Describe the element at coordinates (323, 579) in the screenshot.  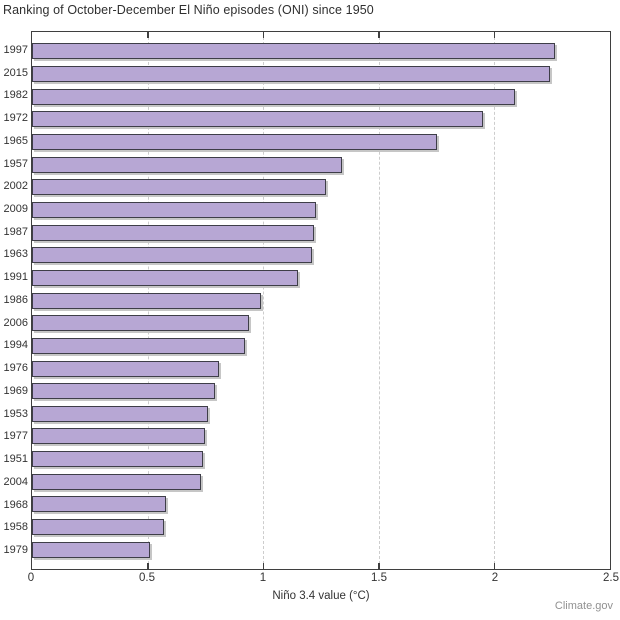
I see `x-axis-tick-labels: 0 0.5 1 1.5 2 2.5` at that location.